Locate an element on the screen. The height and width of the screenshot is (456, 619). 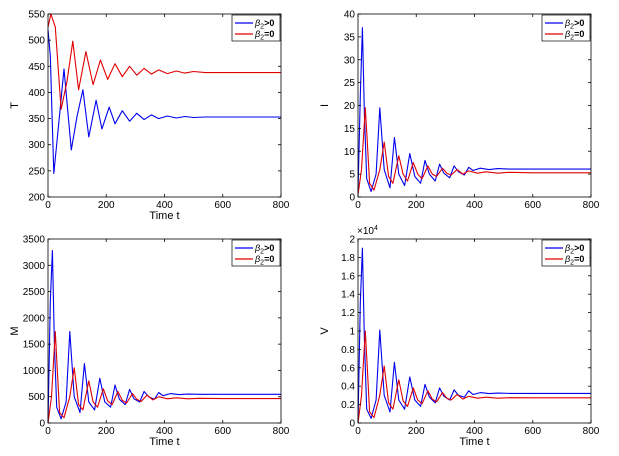
y-multiplier: ×10⁴ is located at coordinates (367, 231).